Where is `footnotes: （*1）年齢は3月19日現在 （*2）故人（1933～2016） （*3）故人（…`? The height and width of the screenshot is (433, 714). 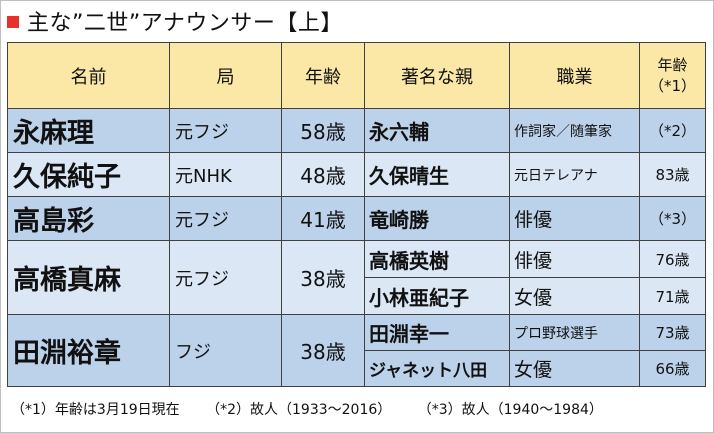
footnotes: （*1）年齢は3月19日現在 （*2）故人（1933～2016） （*3）故人（… is located at coordinates (318, 409).